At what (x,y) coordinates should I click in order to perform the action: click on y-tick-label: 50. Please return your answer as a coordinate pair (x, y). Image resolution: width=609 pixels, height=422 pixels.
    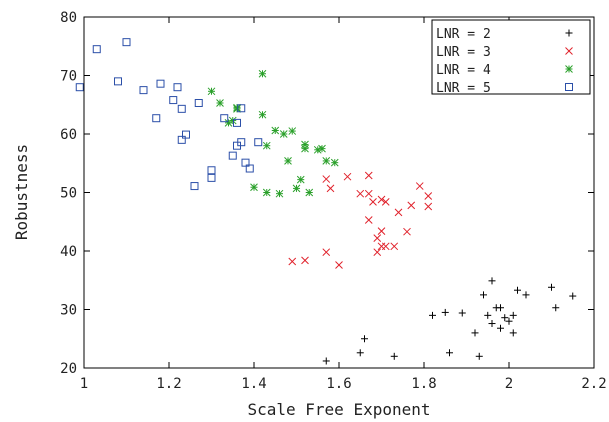
    Looking at the image, I should click on (68, 194).